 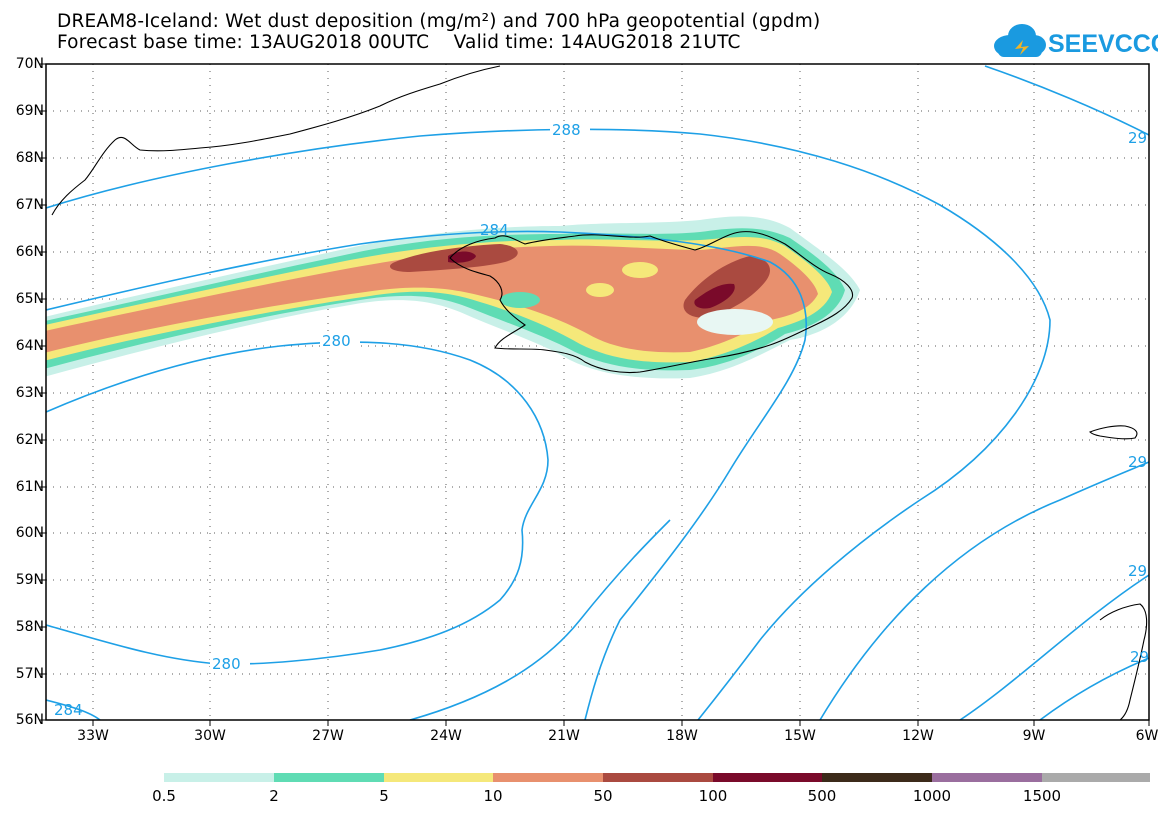 What do you see at coordinates (462, 257) in the screenshot?
I see `dust-level-100-a` at bounding box center [462, 257].